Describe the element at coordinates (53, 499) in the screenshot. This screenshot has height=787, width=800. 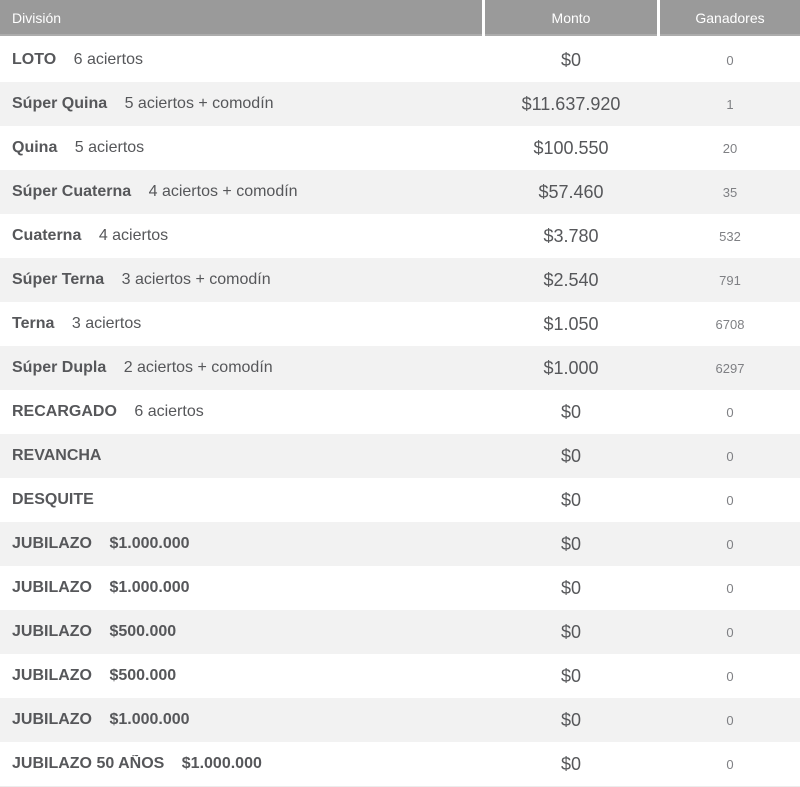
I see `division-name: DESQUITE` at that location.